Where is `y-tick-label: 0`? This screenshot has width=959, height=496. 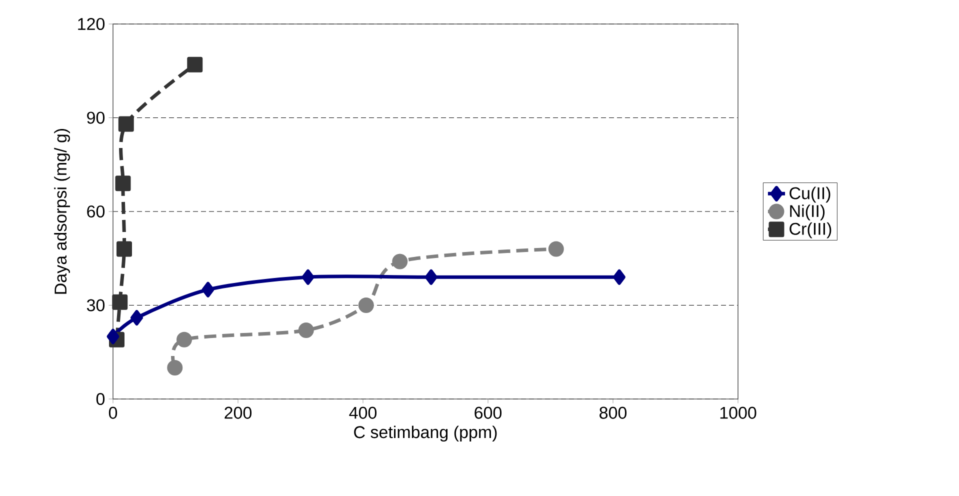 y-tick-label: 0 is located at coordinates (100, 399).